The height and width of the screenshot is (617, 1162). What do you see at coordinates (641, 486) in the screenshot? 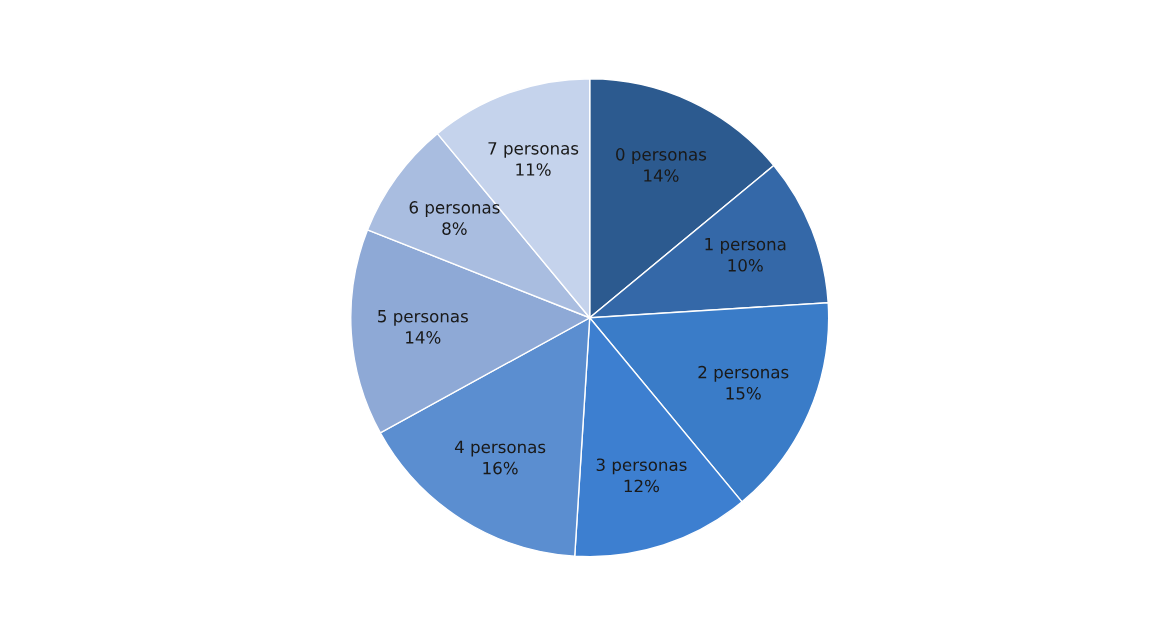
I see `data-label: 12%` at bounding box center [641, 486].